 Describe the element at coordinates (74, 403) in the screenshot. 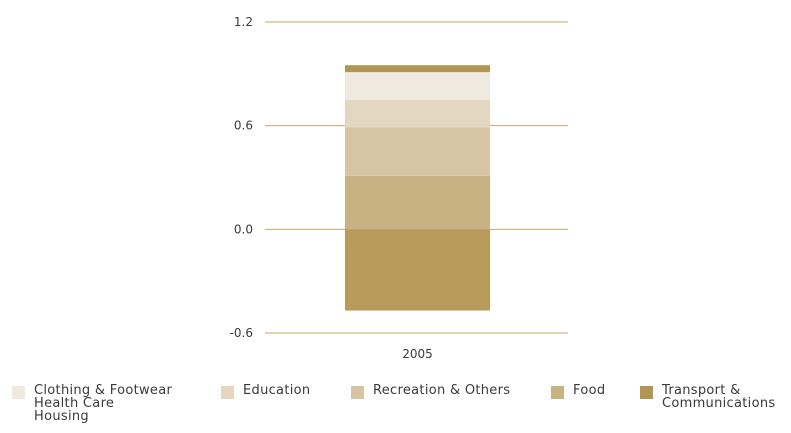

I see `legend-line: Health Care` at that location.